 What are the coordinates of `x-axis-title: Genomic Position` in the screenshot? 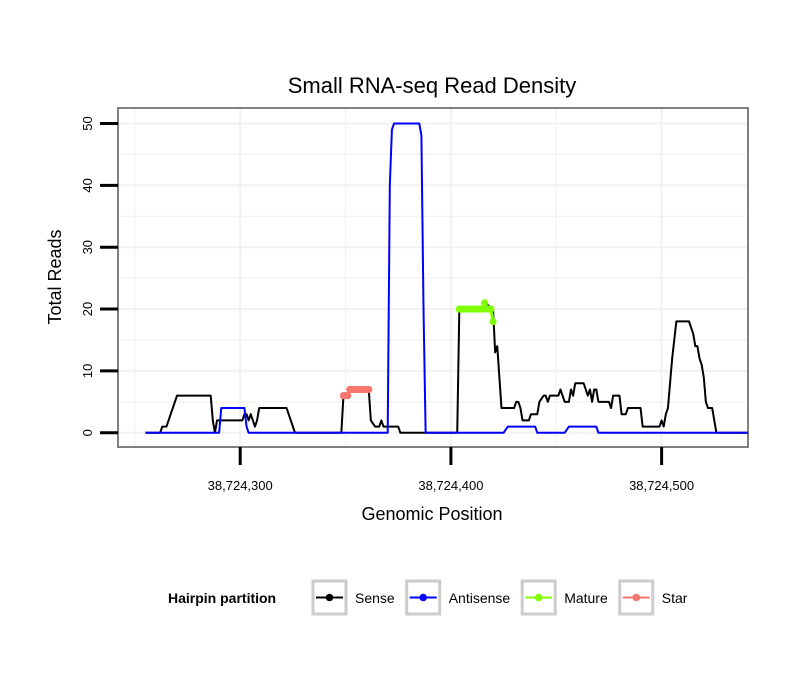 It's located at (431, 514).